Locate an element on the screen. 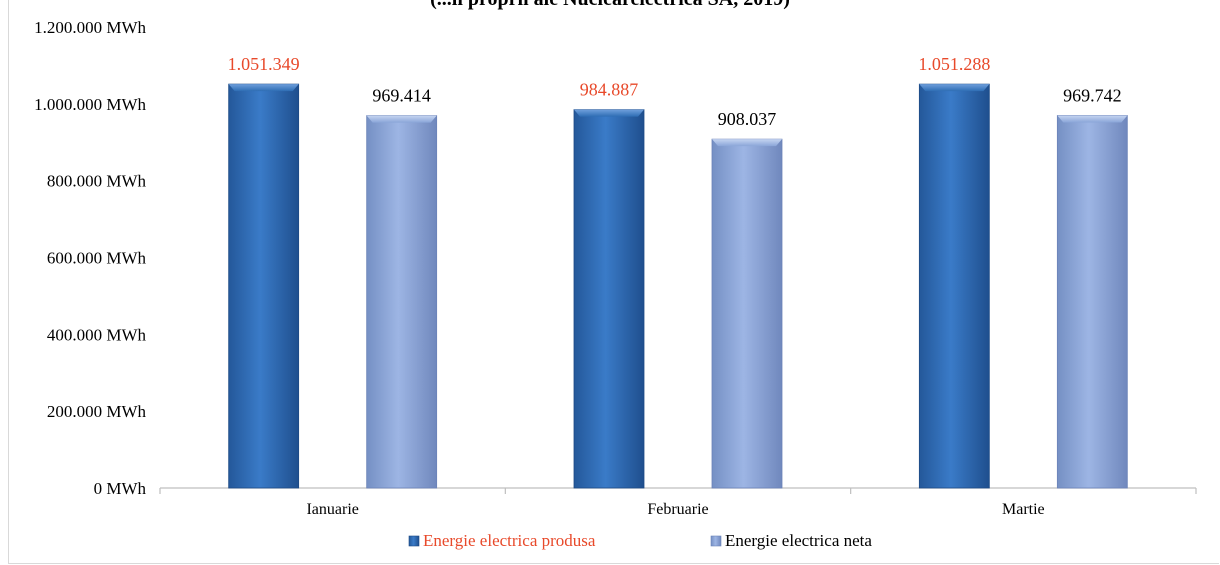 The width and height of the screenshot is (1220, 565). y-tick-label: 0 MWh is located at coordinates (120, 488).